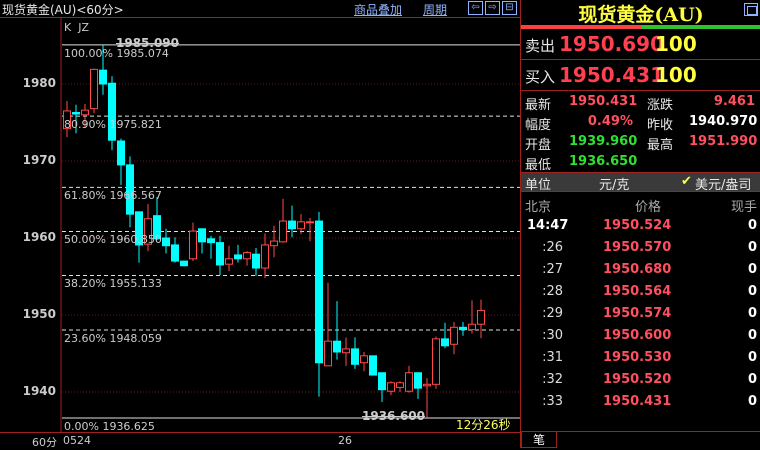  Describe the element at coordinates (552, 247) in the screenshot. I see `tick-time: :26` at that location.